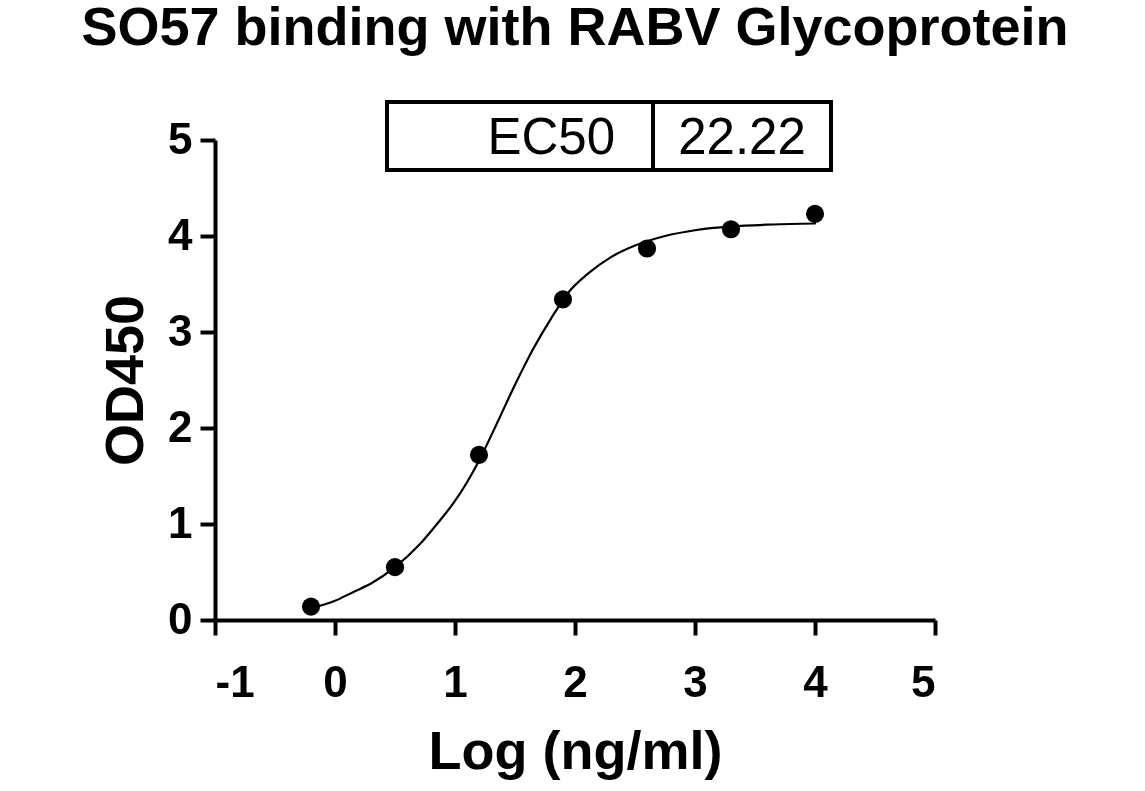  I want to click on x-tick-label: -1, so click(235, 681).